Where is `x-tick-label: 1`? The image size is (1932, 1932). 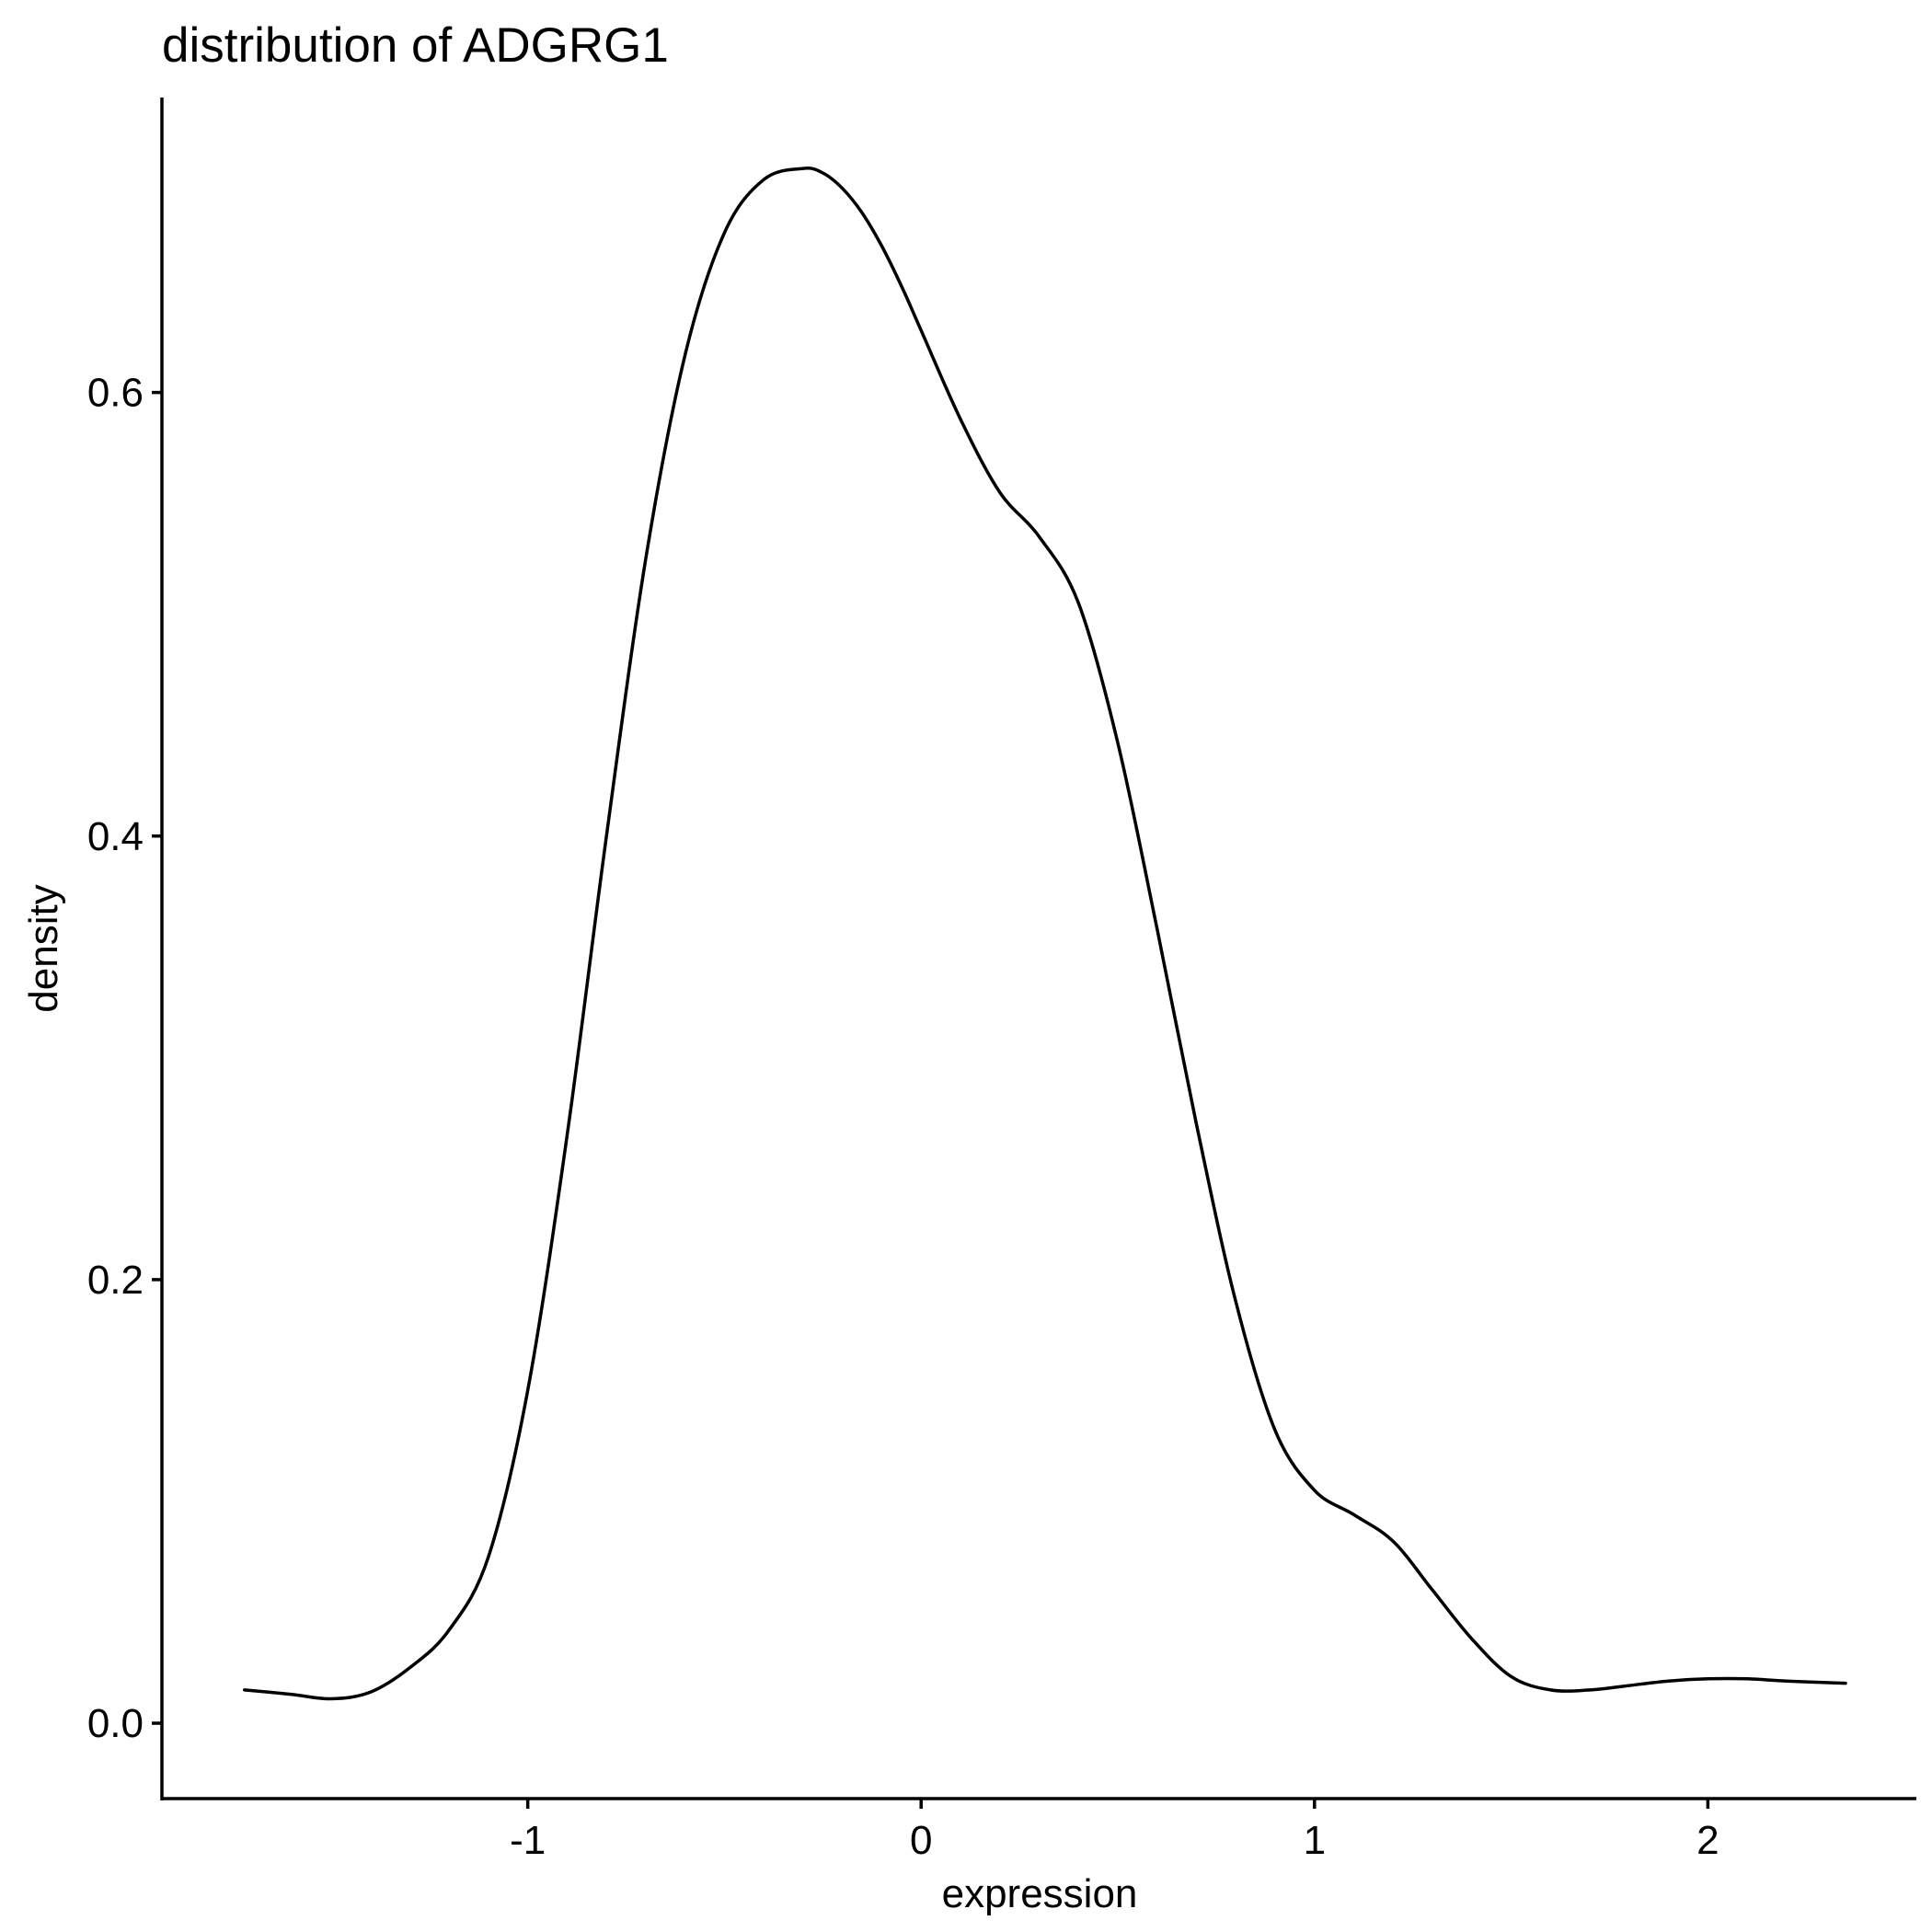 x-tick-label: 1 is located at coordinates (1315, 1840).